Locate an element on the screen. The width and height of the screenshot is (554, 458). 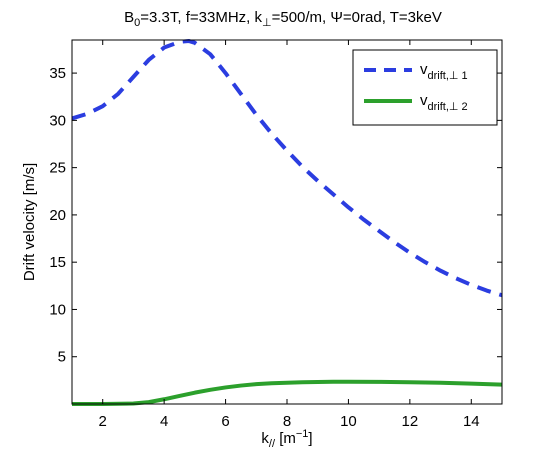
title-b: B is located at coordinates (129, 17).